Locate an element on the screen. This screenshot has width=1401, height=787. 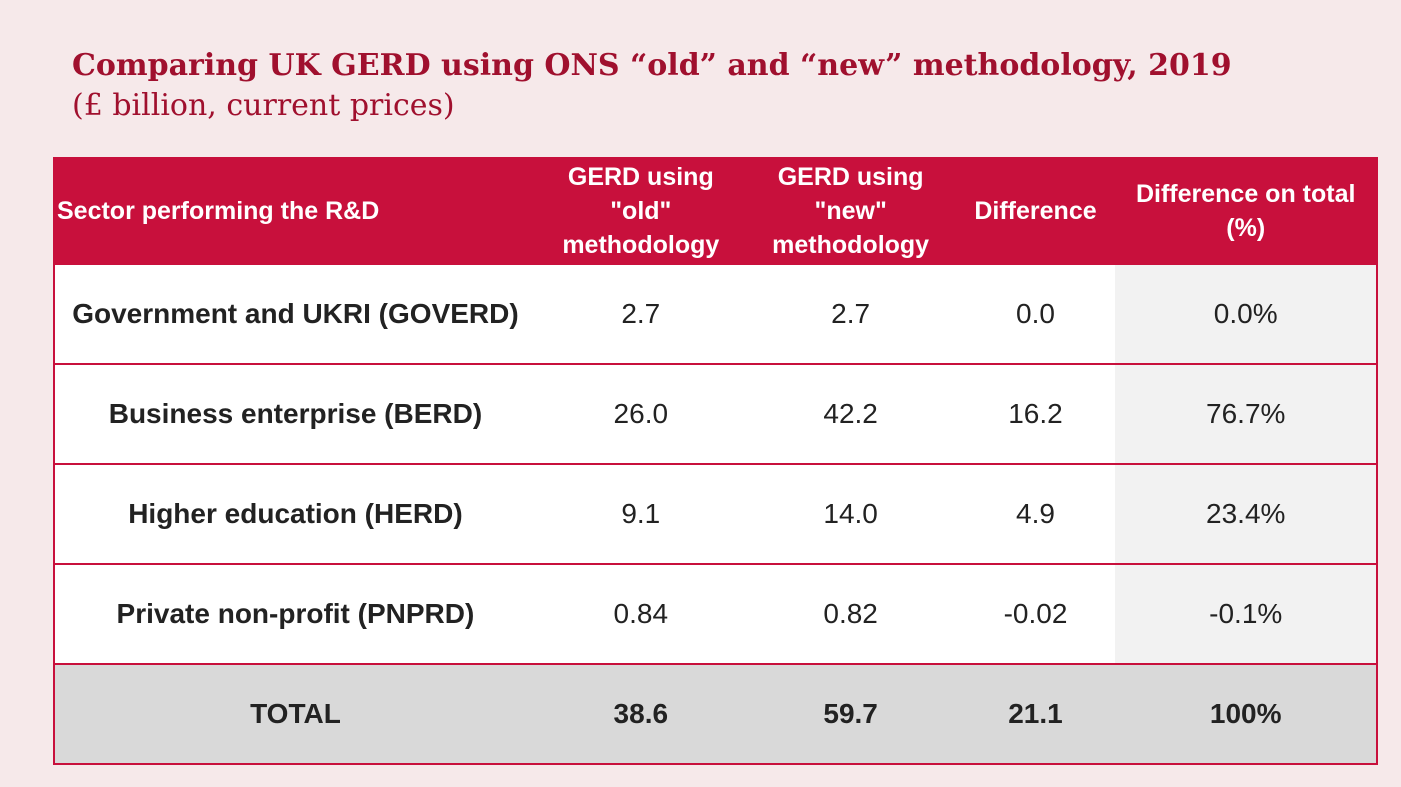
row-old: 2.7 is located at coordinates (640, 314).